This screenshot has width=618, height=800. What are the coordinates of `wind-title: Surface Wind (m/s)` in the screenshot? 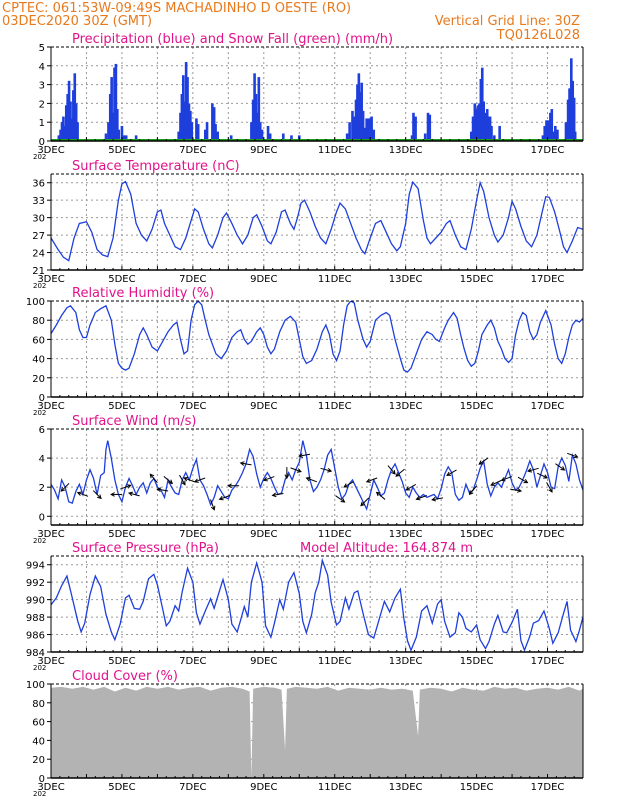 It's located at (134, 421).